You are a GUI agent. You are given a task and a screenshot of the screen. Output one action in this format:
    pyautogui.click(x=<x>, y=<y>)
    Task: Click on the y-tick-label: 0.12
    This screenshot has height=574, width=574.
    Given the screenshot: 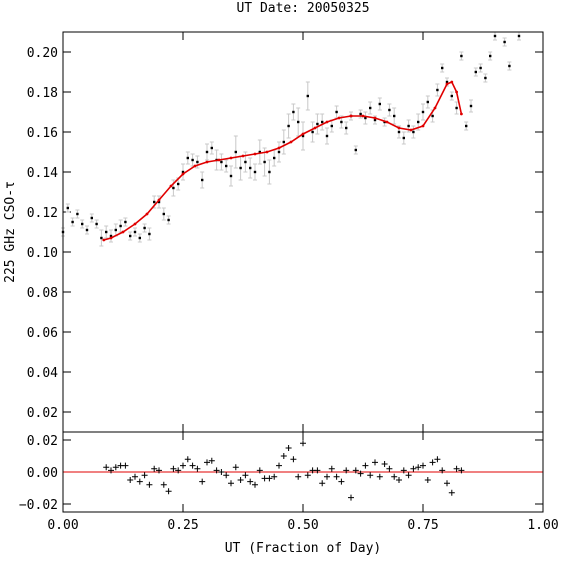 What is the action you would take?
    pyautogui.click(x=42, y=213)
    